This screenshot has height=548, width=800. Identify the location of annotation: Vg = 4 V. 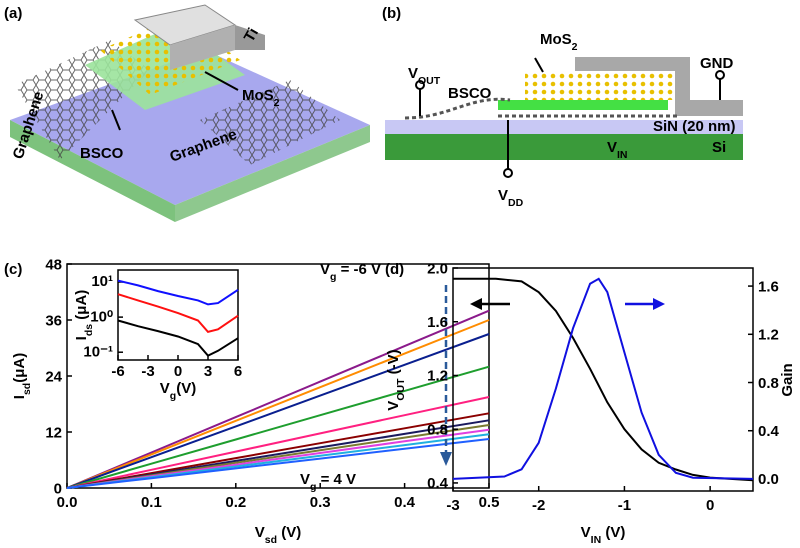
(328, 482).